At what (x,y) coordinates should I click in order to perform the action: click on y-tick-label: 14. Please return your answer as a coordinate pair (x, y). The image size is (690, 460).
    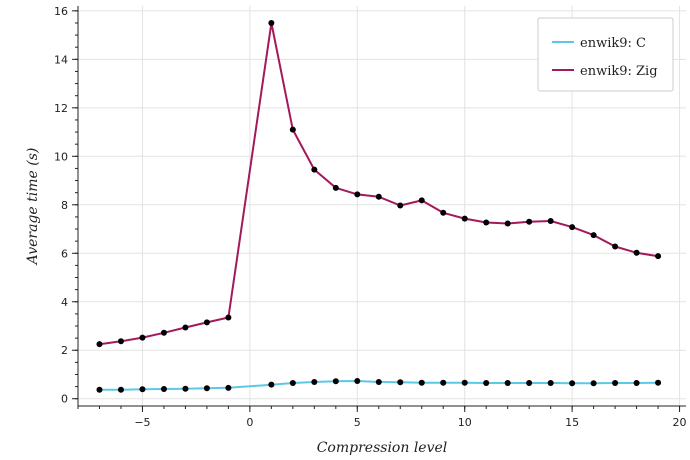
    Looking at the image, I should click on (61, 59).